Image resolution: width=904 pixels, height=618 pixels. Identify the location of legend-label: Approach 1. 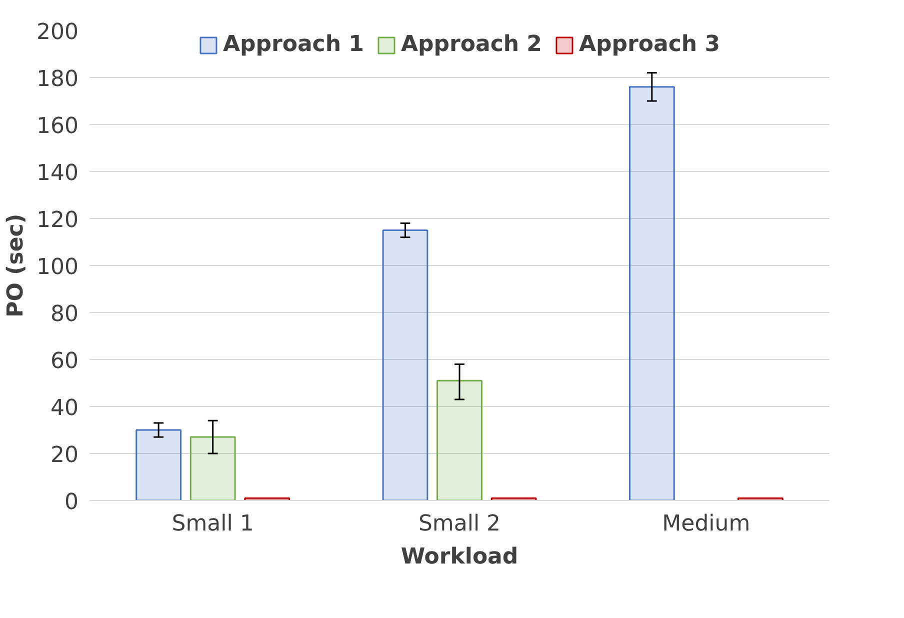
(293, 44).